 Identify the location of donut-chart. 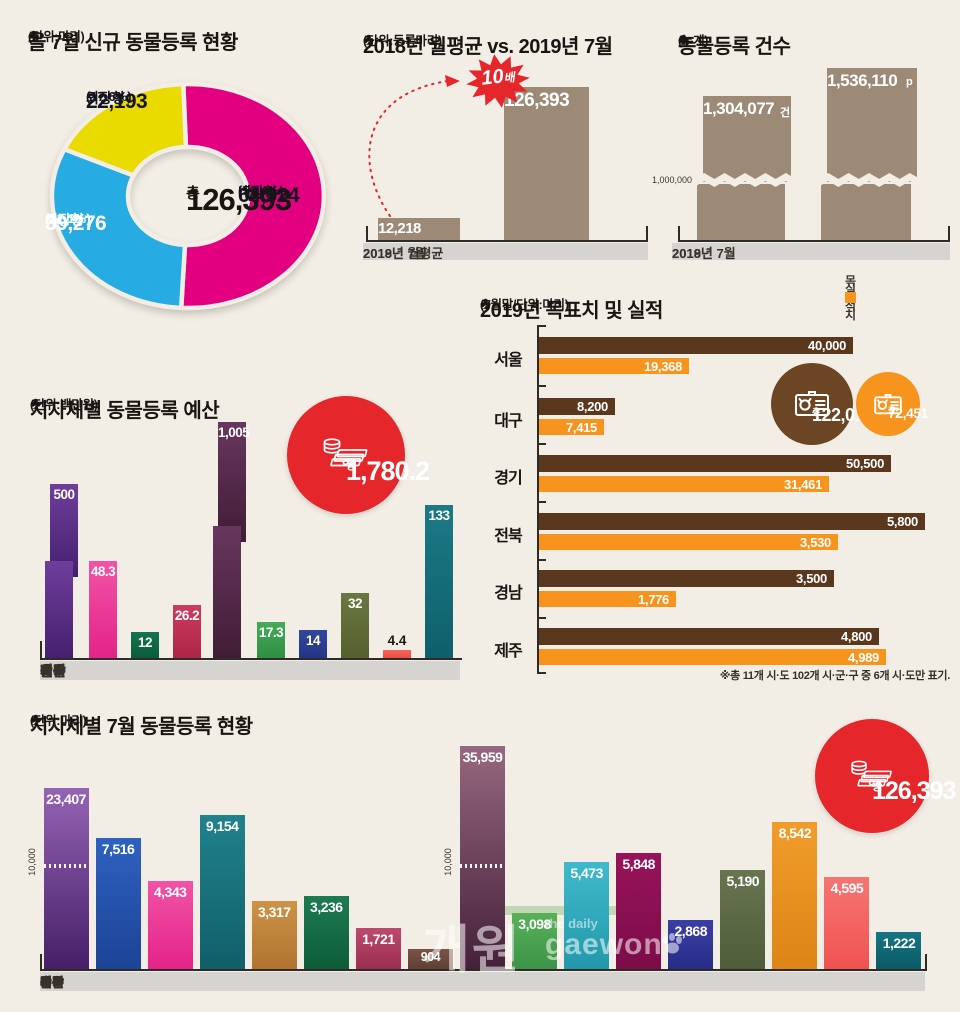
(188, 196).